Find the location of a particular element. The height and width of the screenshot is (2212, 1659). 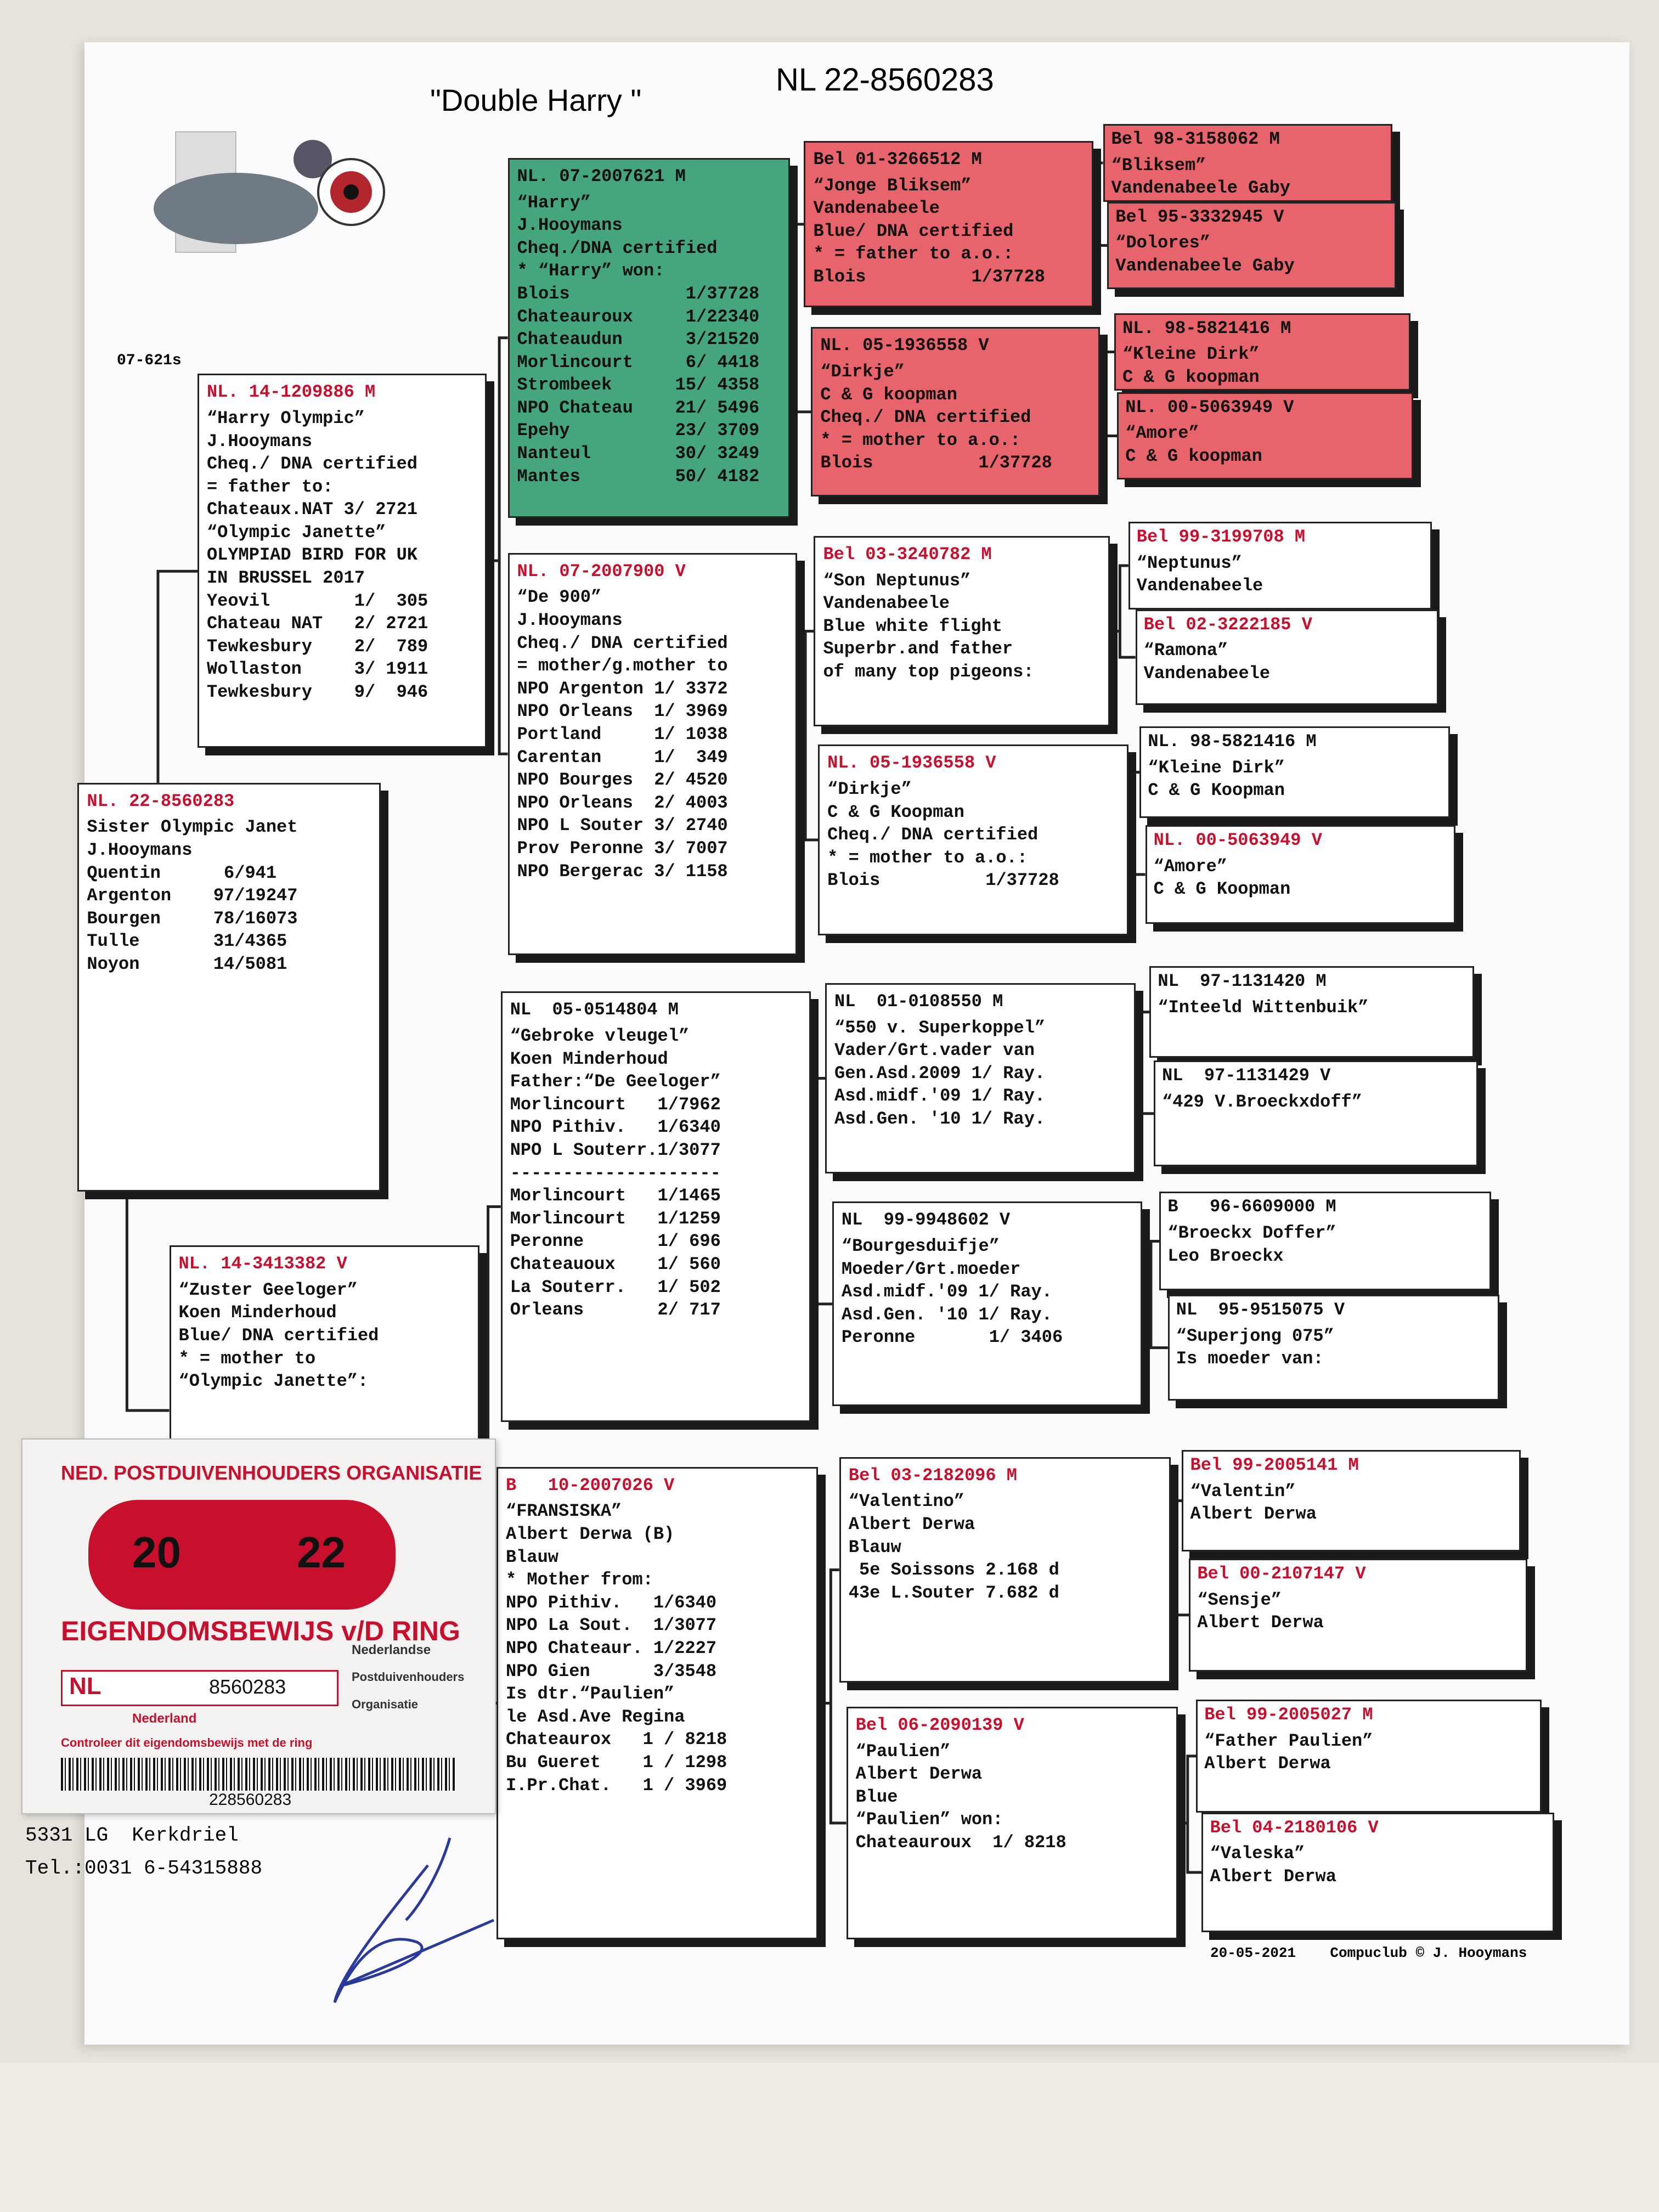

box-line: Blue white flight is located at coordinates (912, 626).